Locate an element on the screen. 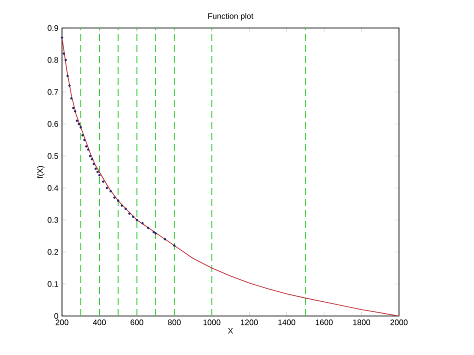  y-tick-label: 0.9 is located at coordinates (53, 28).